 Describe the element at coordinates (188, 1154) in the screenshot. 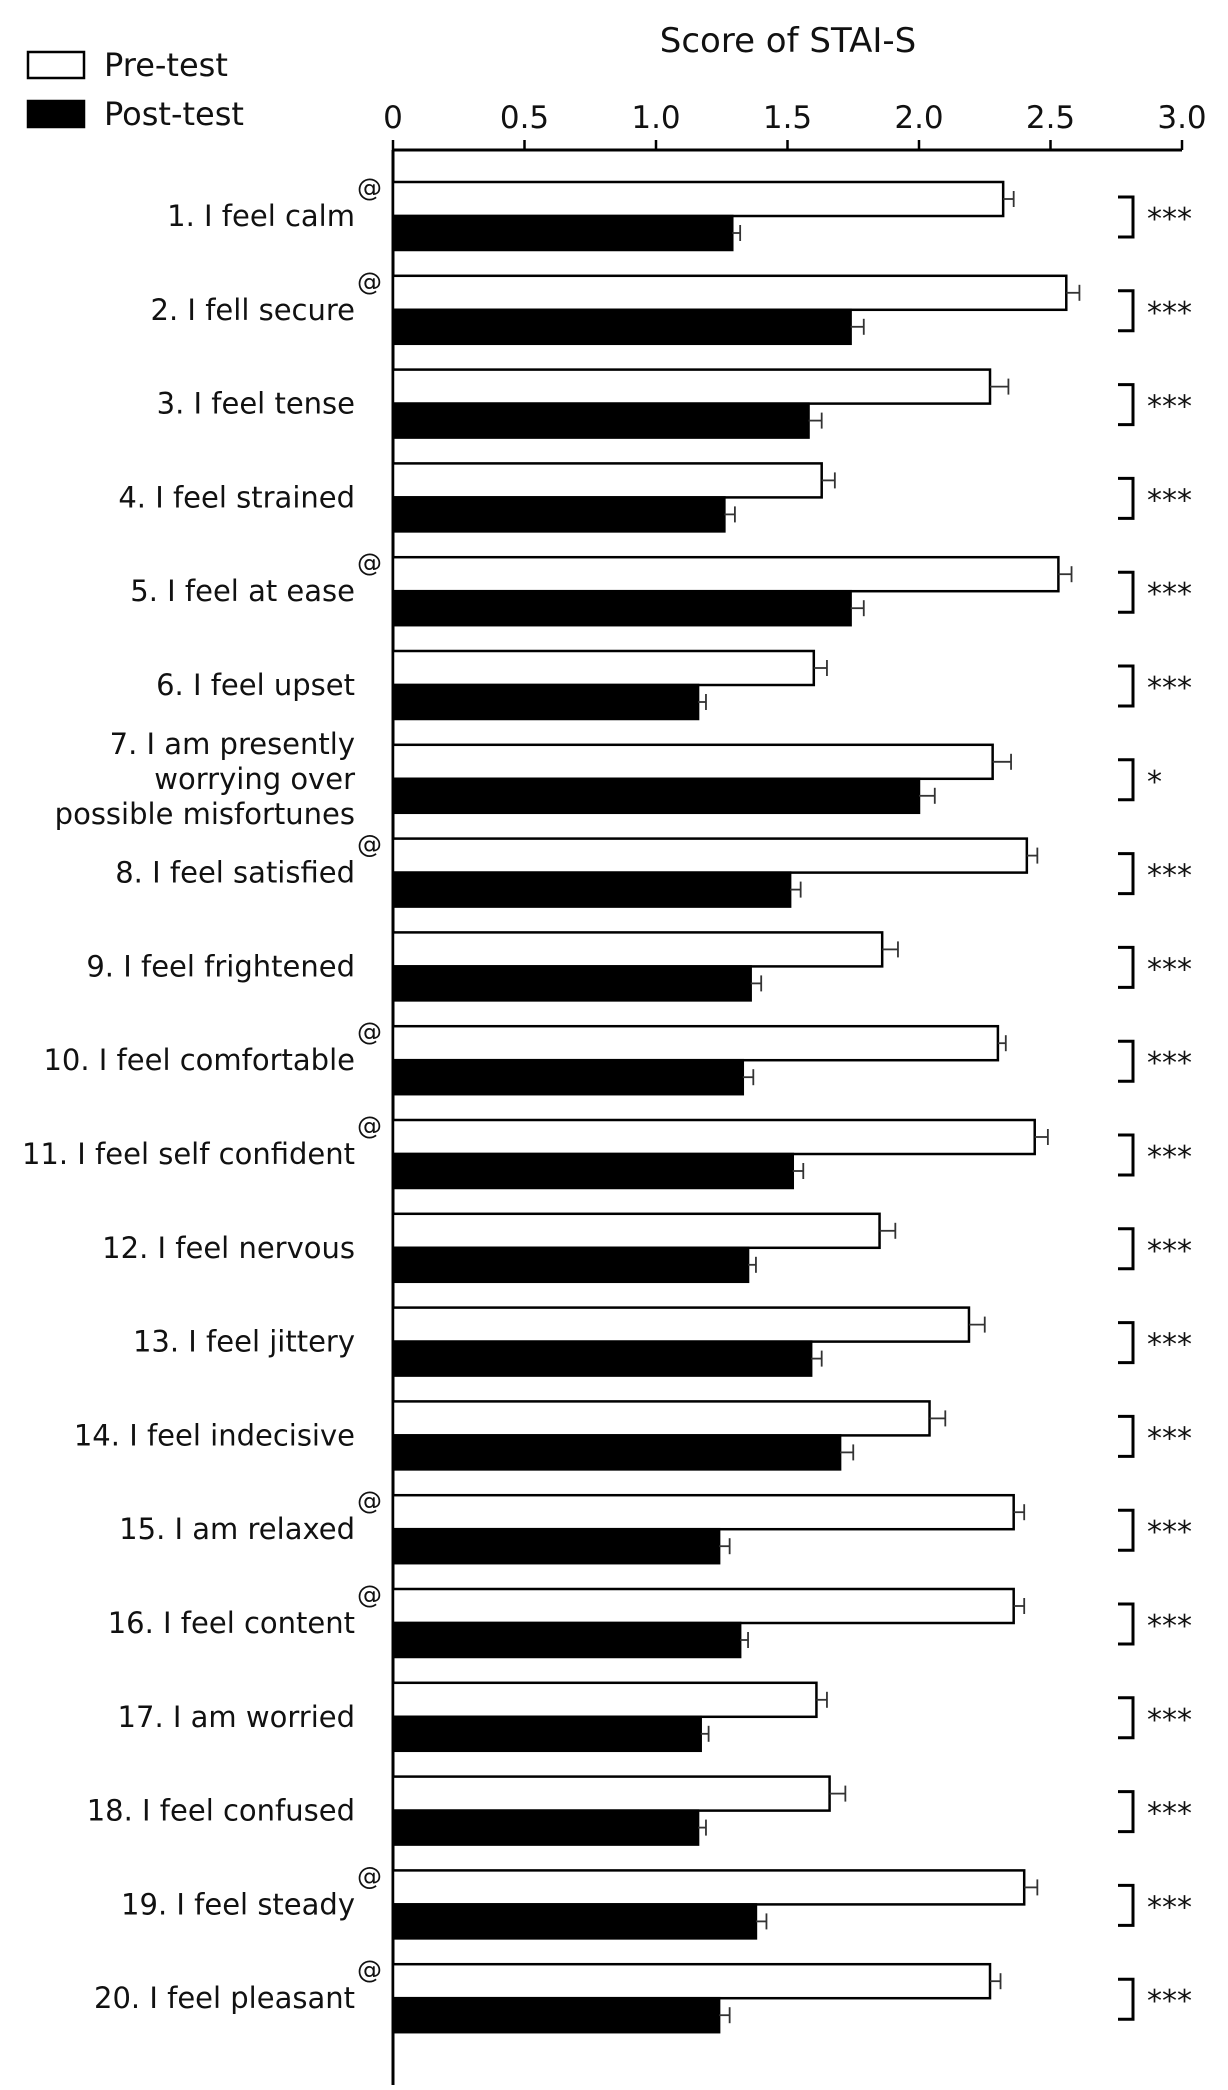

I see `category-label: 11. I feel self confident` at that location.